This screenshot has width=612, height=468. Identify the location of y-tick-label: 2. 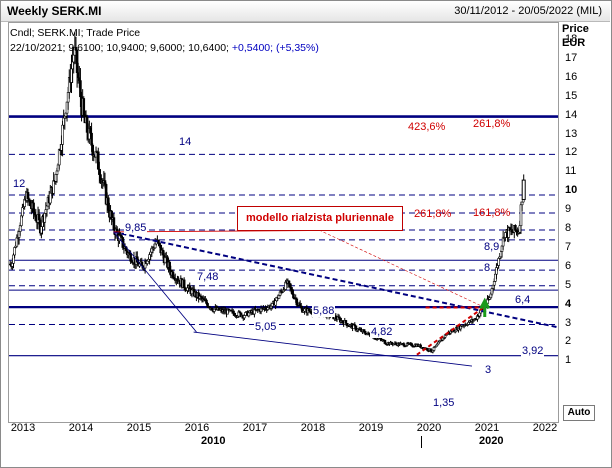
(568, 341).